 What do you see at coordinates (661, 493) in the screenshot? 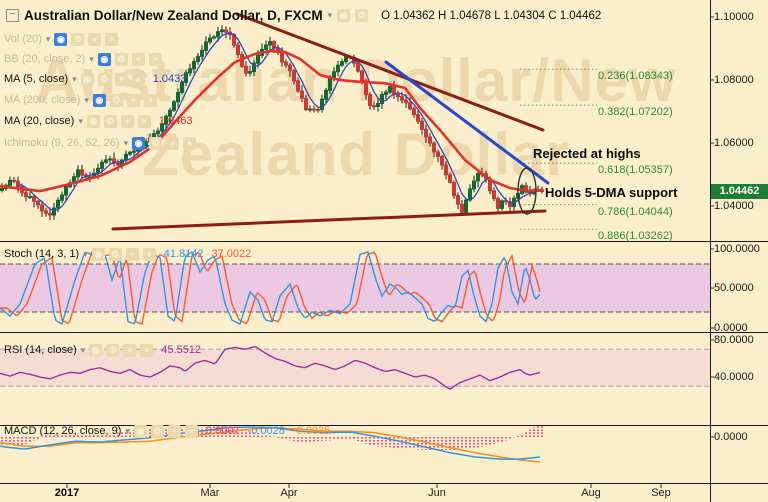
I see `time-axis-label: Sep` at bounding box center [661, 493].